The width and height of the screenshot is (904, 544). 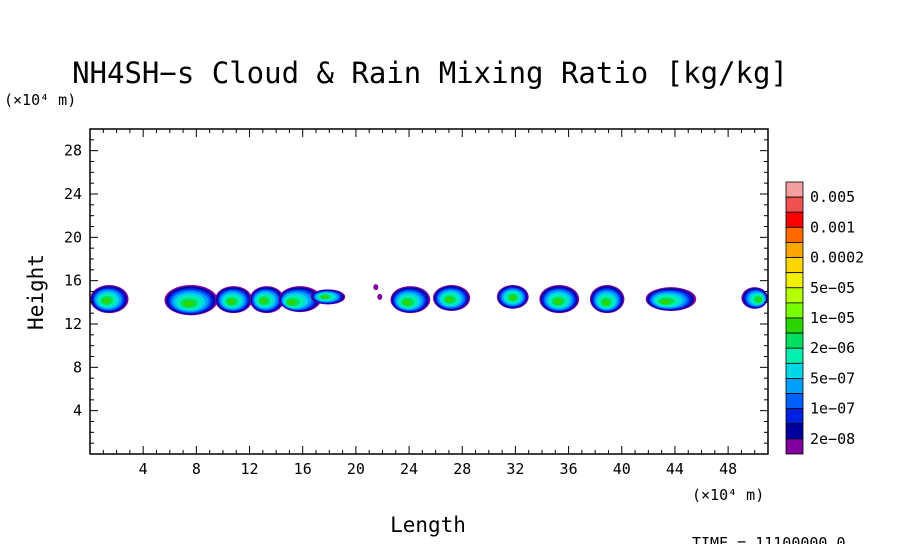 What do you see at coordinates (409, 469) in the screenshot?
I see `x-tick-label: 24` at bounding box center [409, 469].